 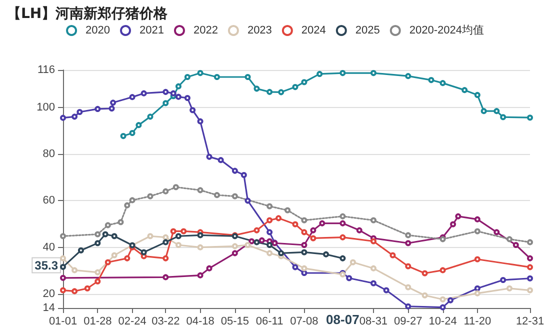 What do you see at coordinates (442, 322) in the screenshot?
I see `x-tick-label: 10-24` at bounding box center [442, 322].